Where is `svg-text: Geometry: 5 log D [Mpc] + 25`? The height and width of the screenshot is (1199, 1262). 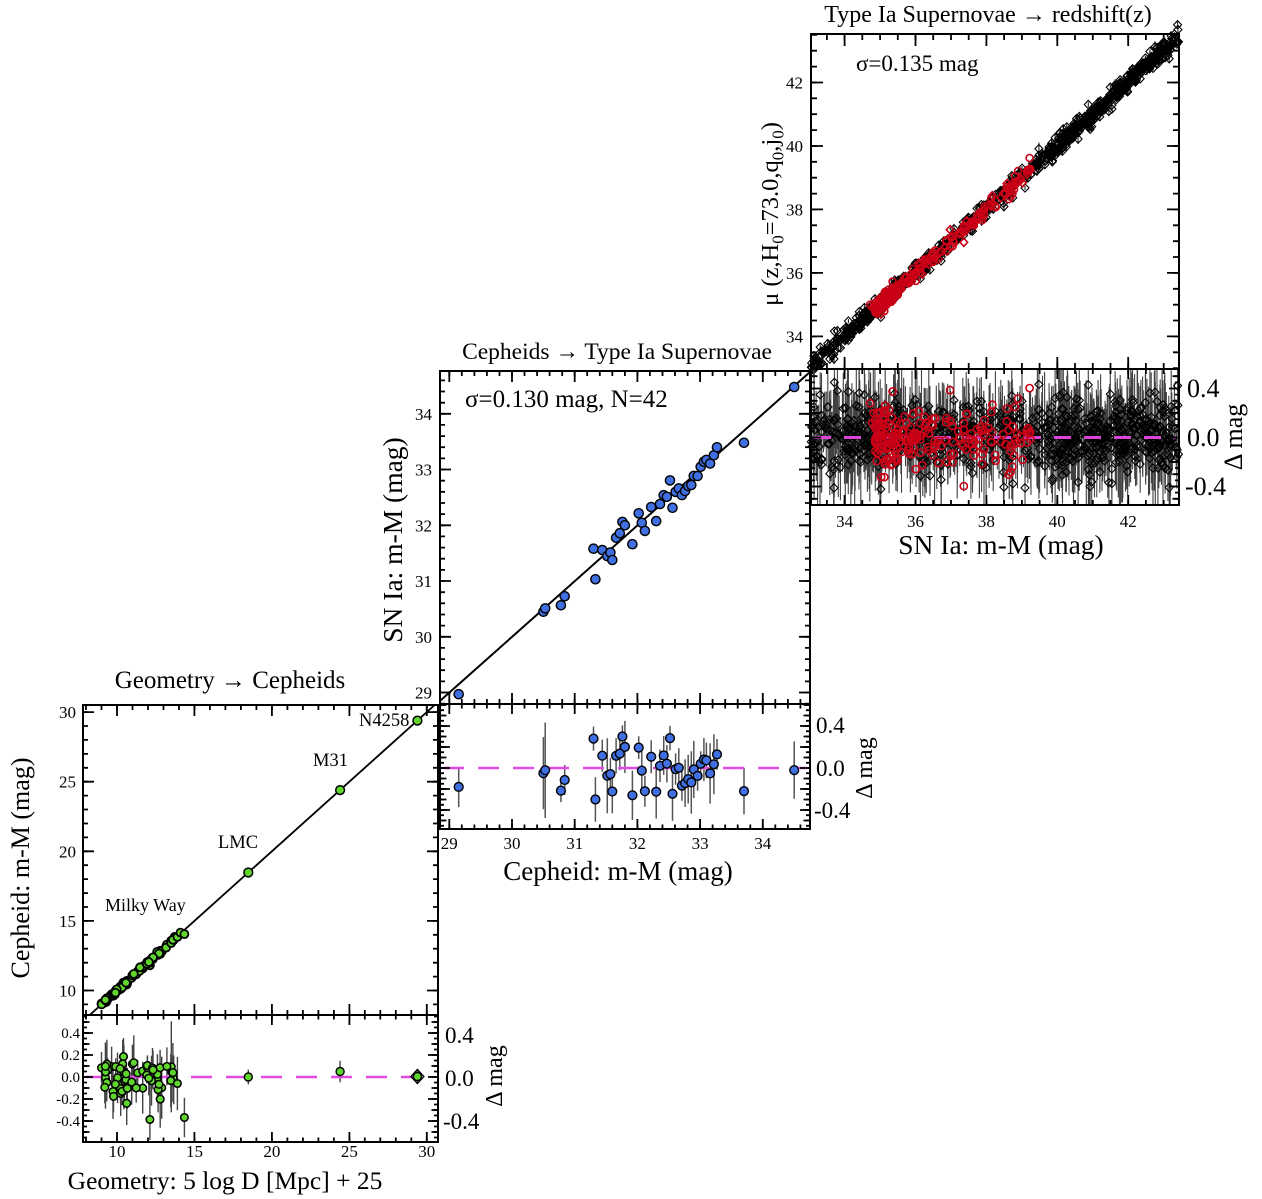 svg-text: Geometry: 5 log D [Mpc] + 25 is located at coordinates (225, 1180).